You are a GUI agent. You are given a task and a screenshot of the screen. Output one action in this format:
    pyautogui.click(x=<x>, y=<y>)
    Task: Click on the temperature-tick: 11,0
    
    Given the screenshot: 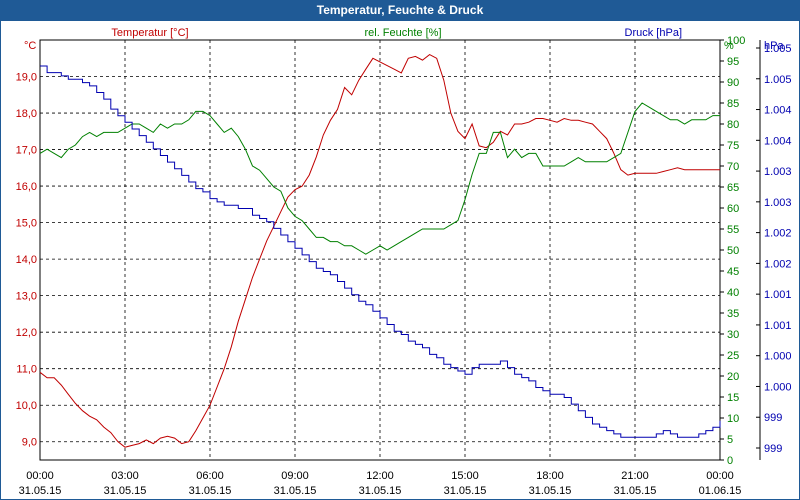 What is the action you would take?
    pyautogui.click(x=26, y=370)
    